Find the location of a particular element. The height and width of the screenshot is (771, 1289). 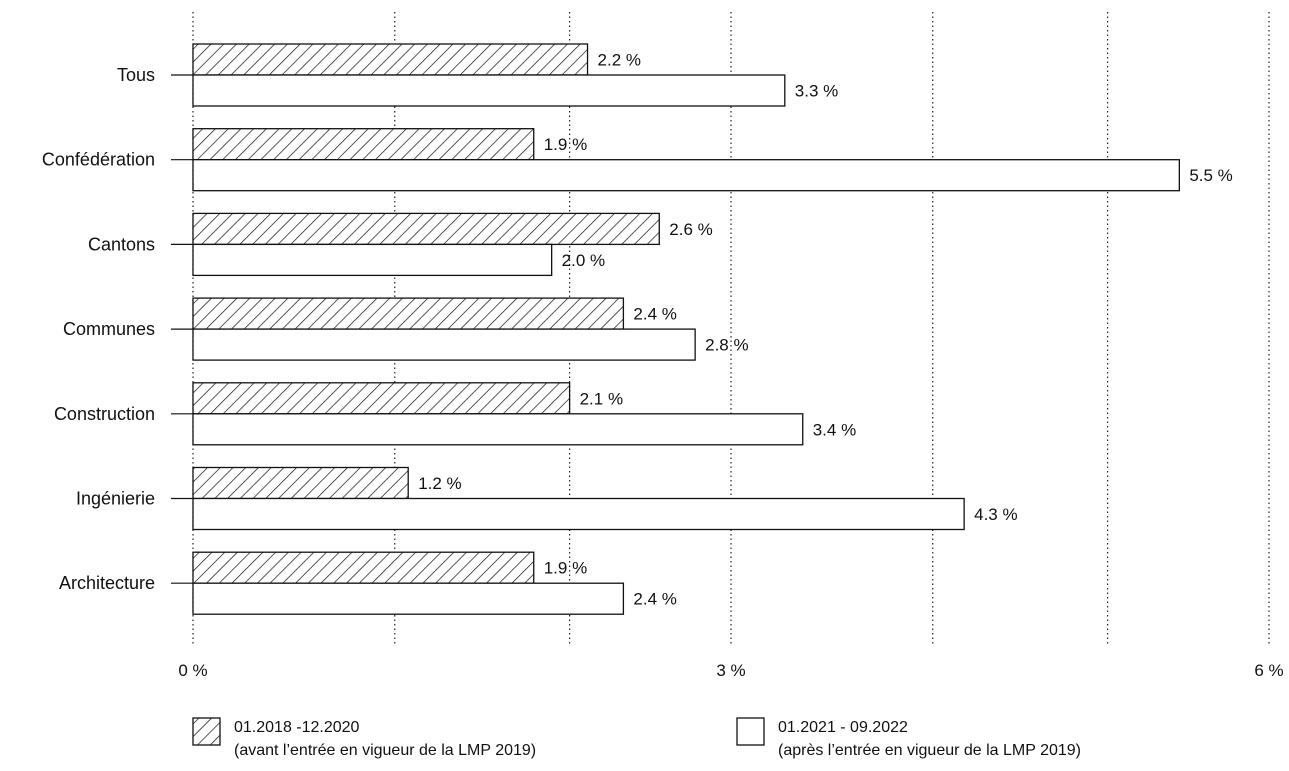

legend-swatch-empty is located at coordinates (750, 731).